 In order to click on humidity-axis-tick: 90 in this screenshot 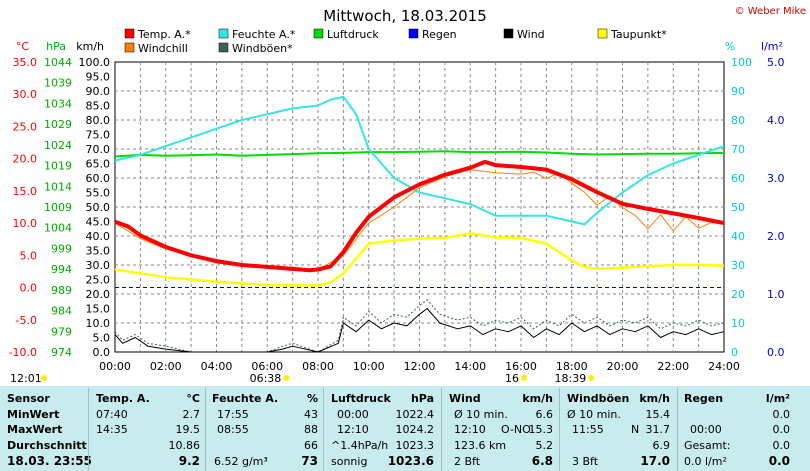, I will do `click(738, 91)`.